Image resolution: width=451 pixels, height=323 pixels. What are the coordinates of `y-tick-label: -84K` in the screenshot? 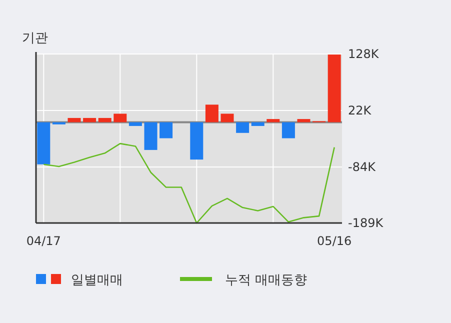 It's located at (362, 167).